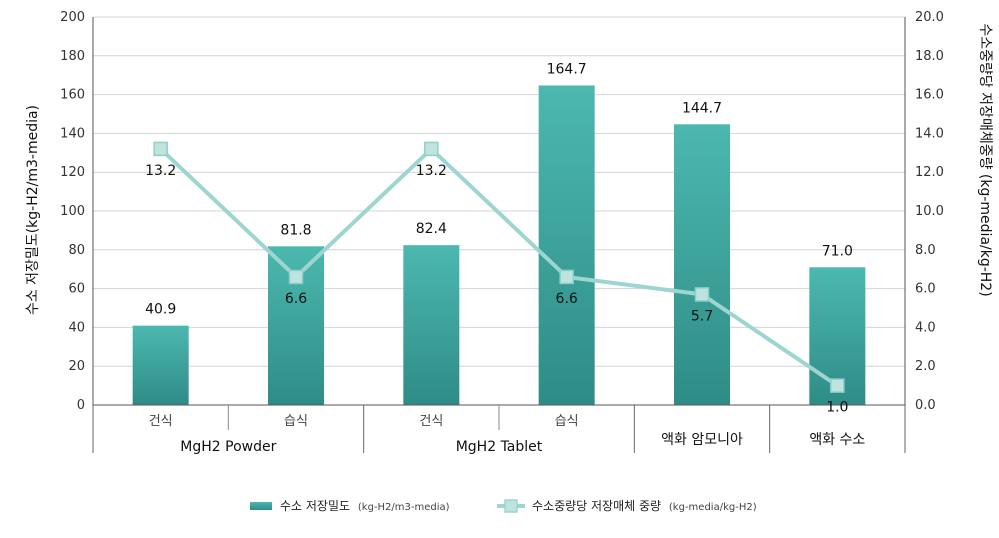 Image resolution: width=999 pixels, height=538 pixels. I want to click on y-left-tick-label: 40, so click(76, 327).